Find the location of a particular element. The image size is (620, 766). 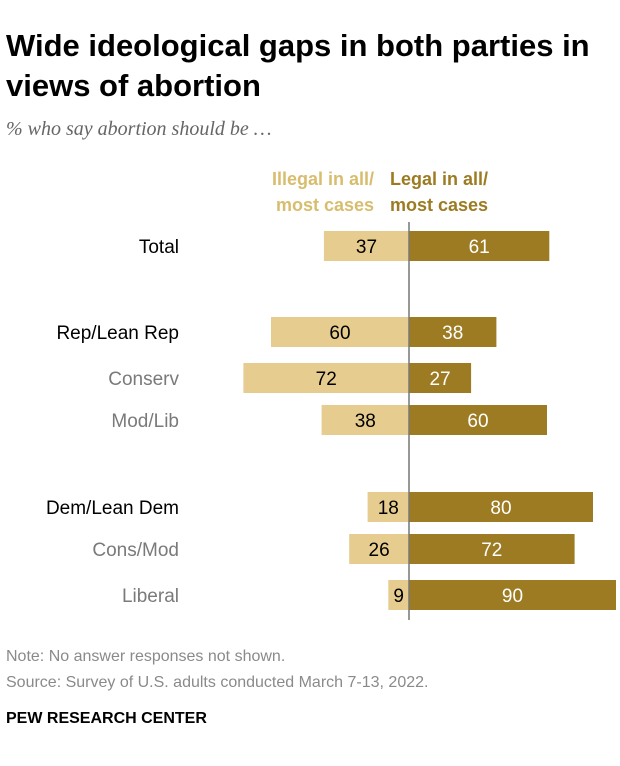

value-label-illegal: 26 is located at coordinates (379, 550).